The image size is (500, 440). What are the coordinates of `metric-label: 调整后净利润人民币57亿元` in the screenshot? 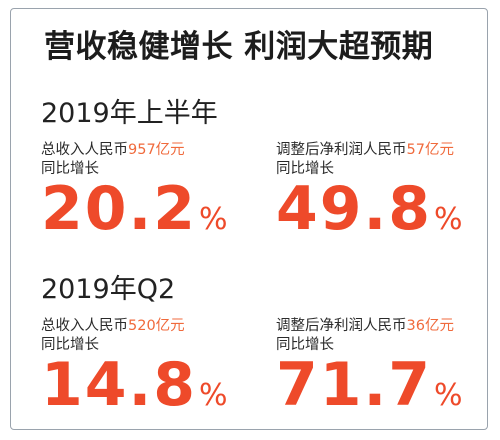 It's located at (386, 150).